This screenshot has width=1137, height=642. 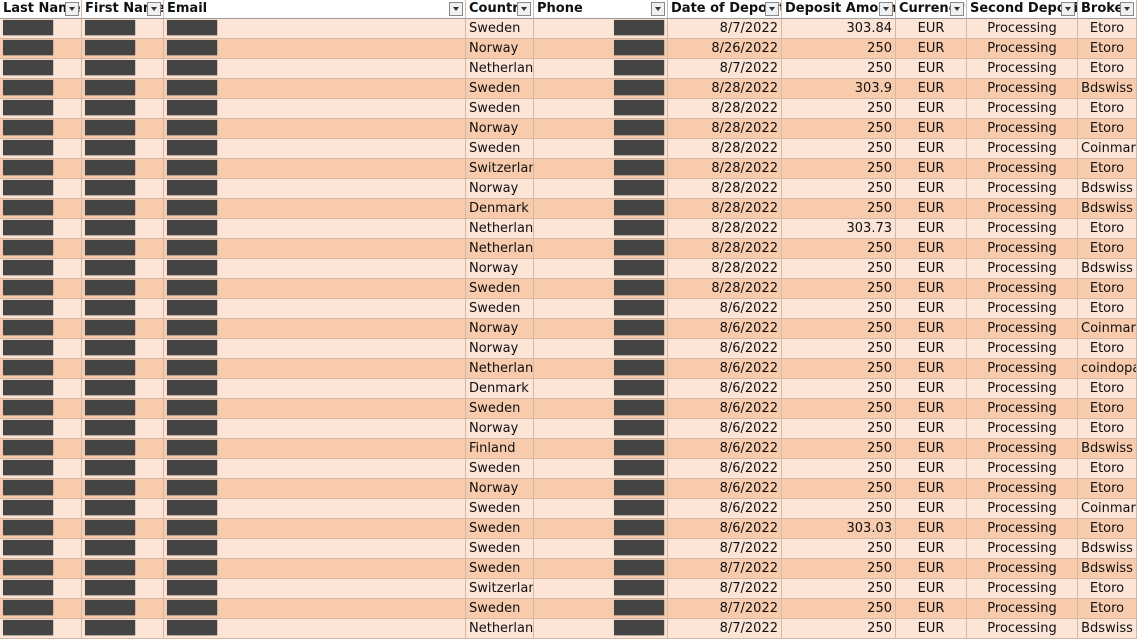 What do you see at coordinates (123, 9) in the screenshot?
I see `column-header: First Name` at bounding box center [123, 9].